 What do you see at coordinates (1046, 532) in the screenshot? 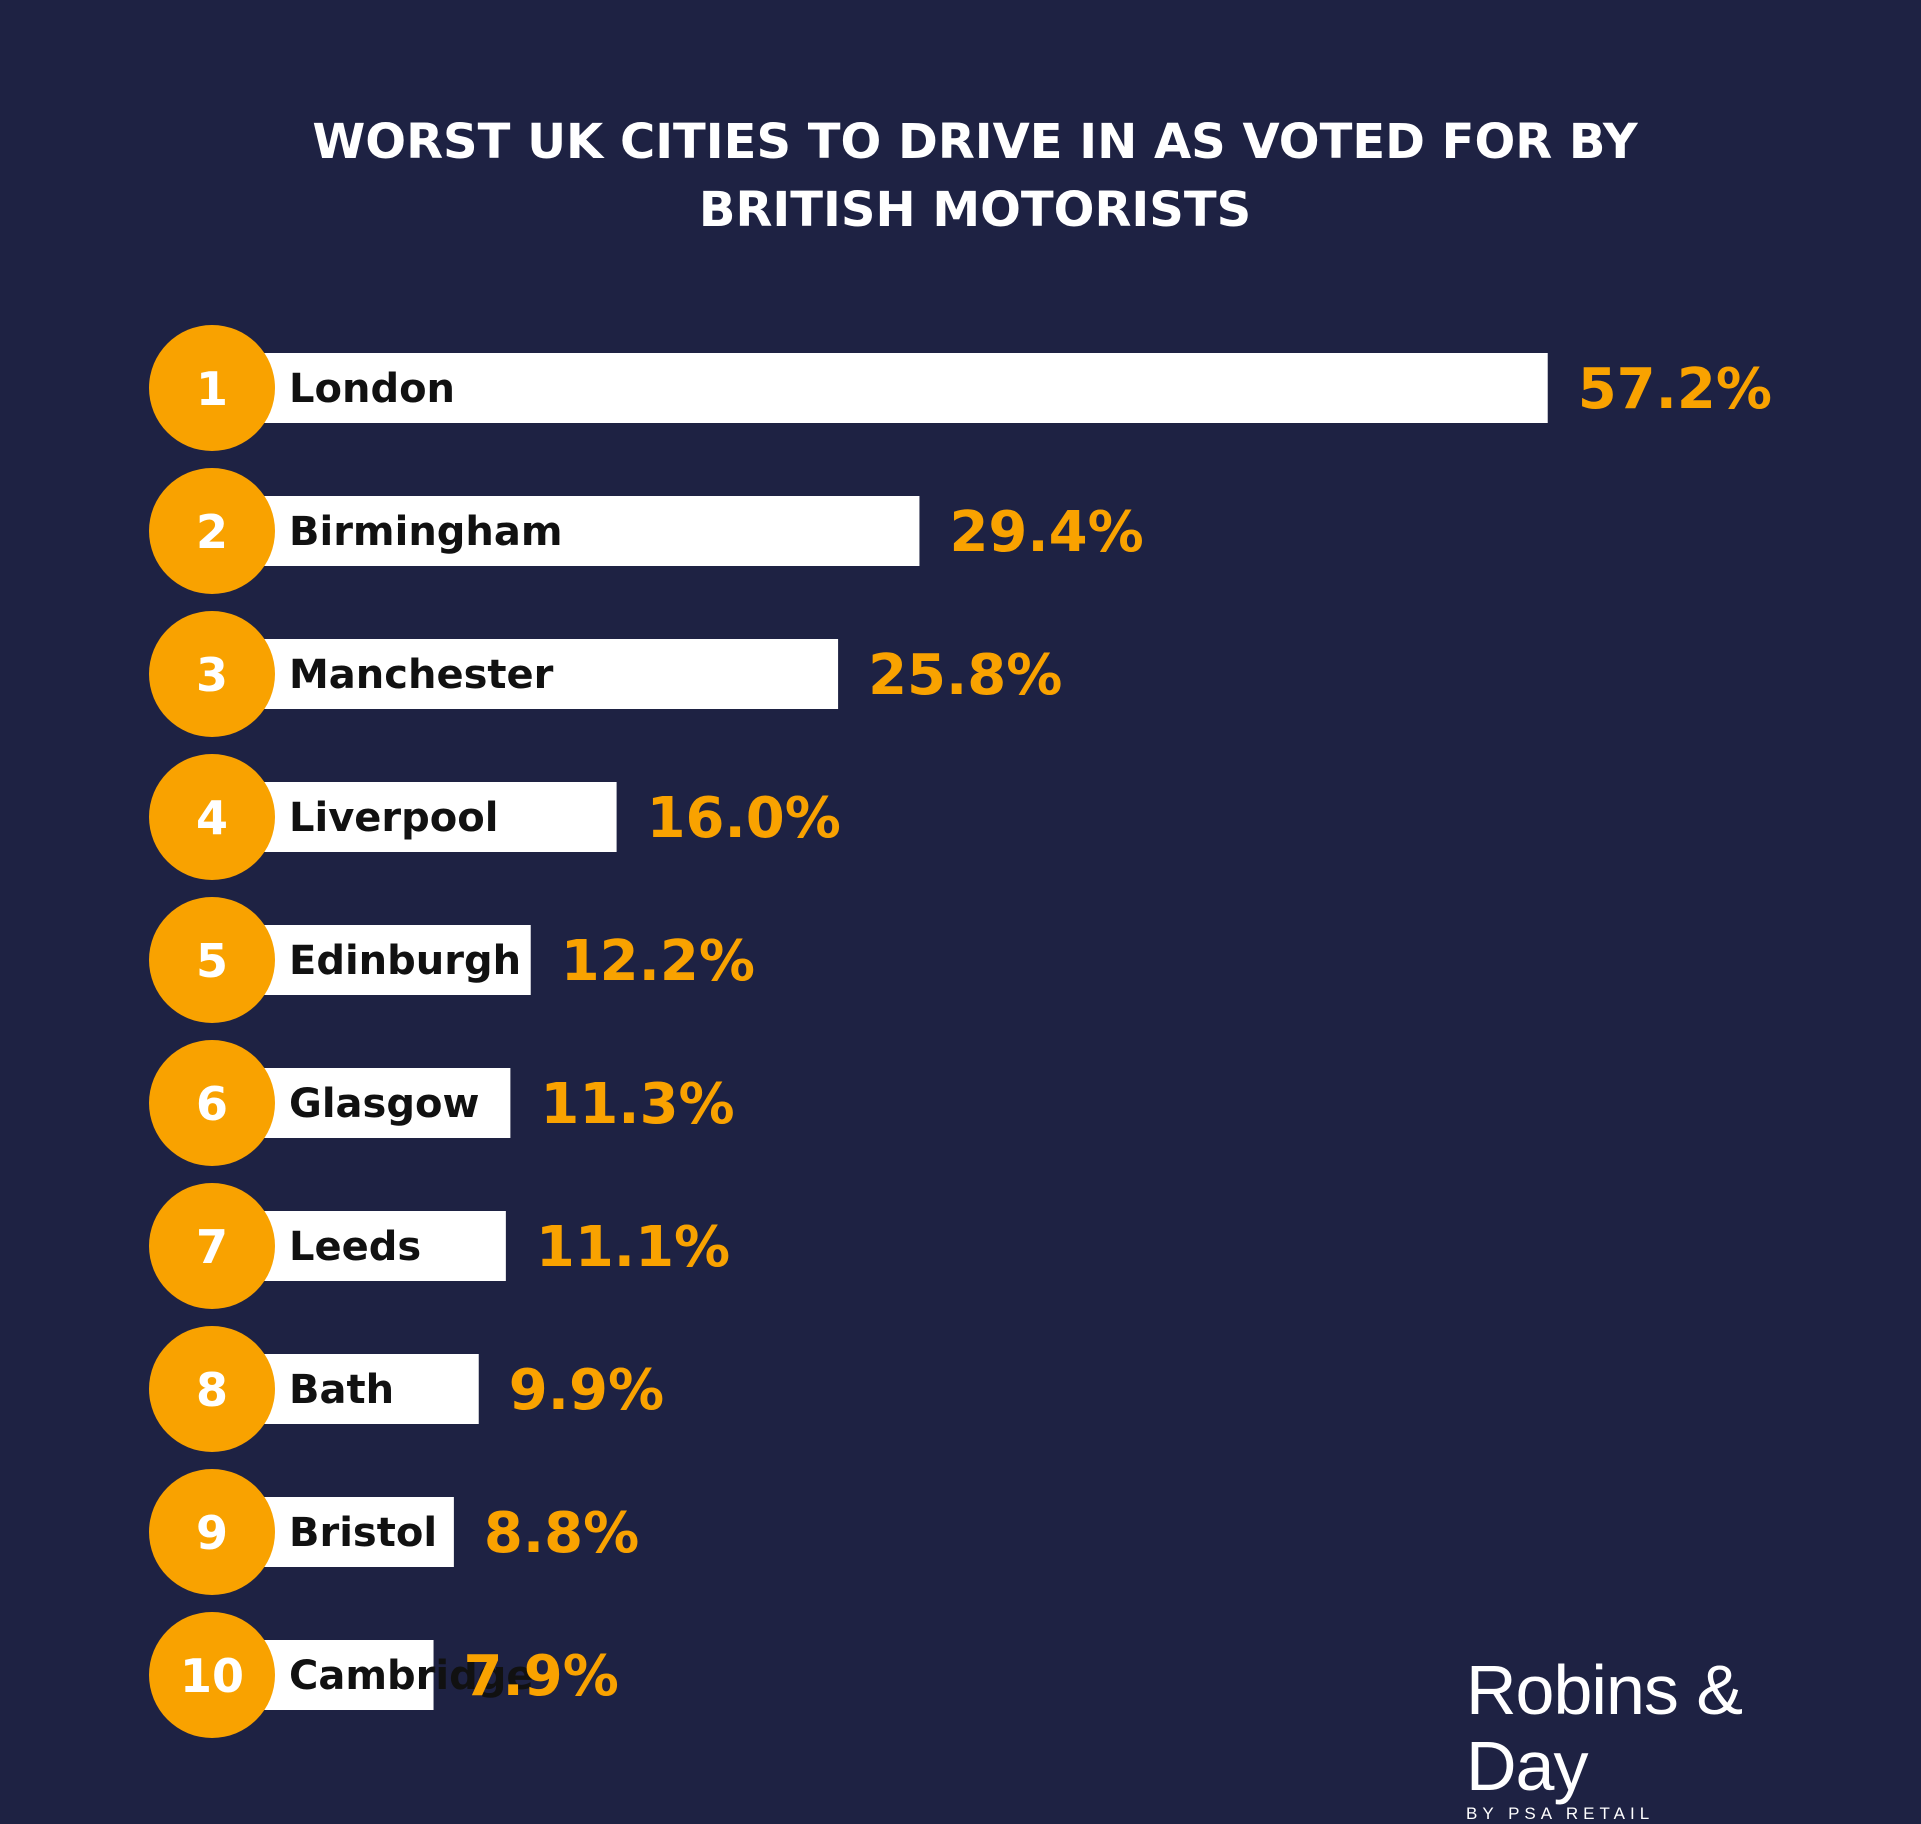
I see `value-label: 29.4%` at bounding box center [1046, 532].